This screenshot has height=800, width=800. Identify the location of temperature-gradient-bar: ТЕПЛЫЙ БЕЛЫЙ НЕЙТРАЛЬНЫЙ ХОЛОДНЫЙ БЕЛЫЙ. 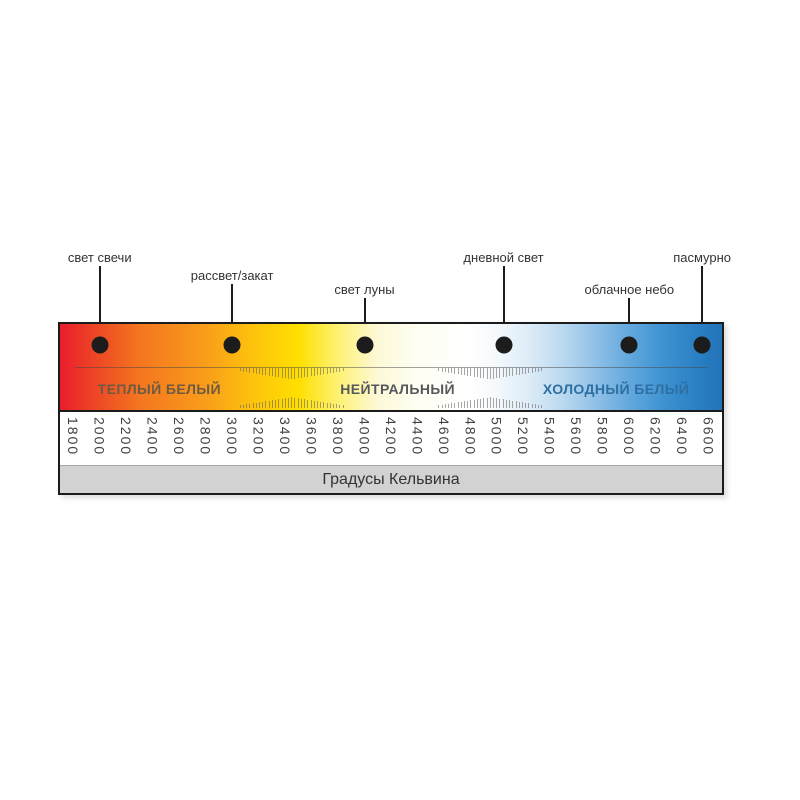
(391, 367).